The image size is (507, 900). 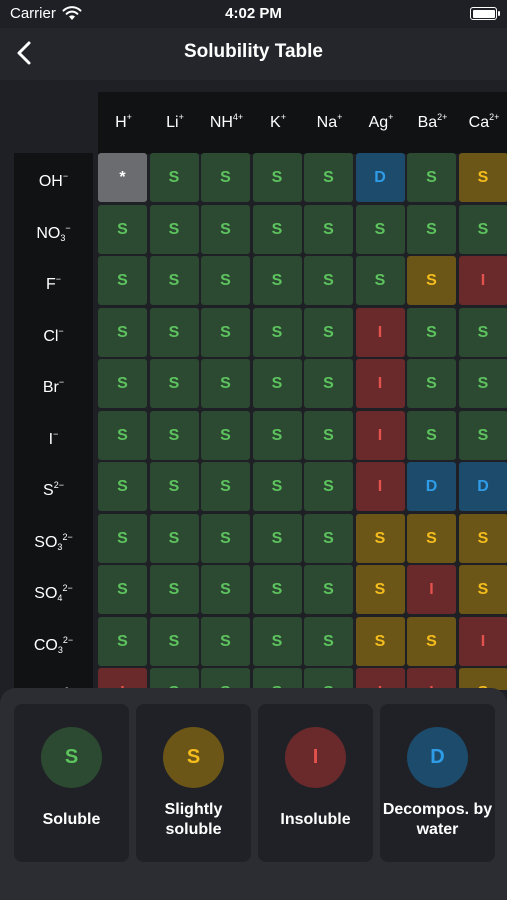 What do you see at coordinates (193, 783) in the screenshot?
I see `legend-card: S Slightly soluble` at bounding box center [193, 783].